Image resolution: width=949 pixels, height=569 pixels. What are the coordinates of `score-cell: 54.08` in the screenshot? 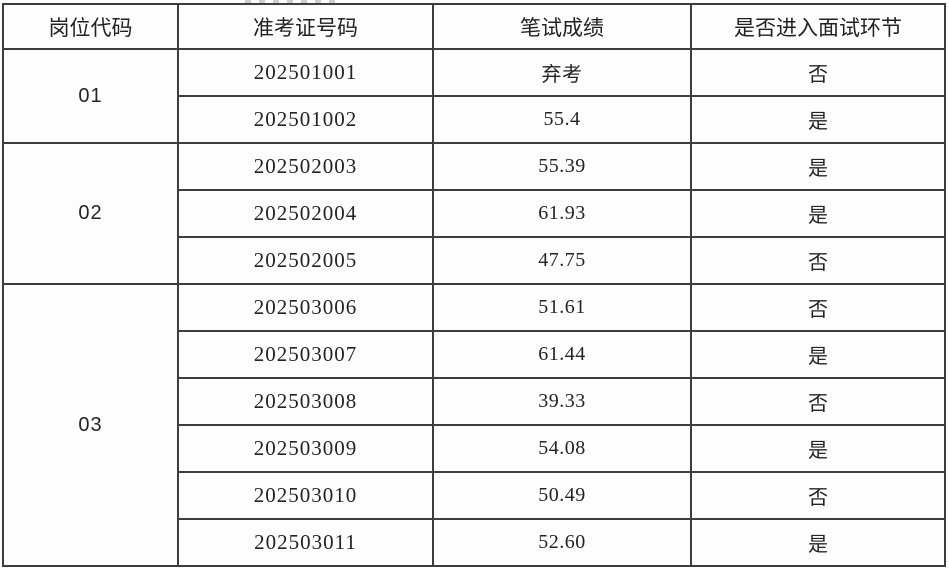 It's located at (562, 448).